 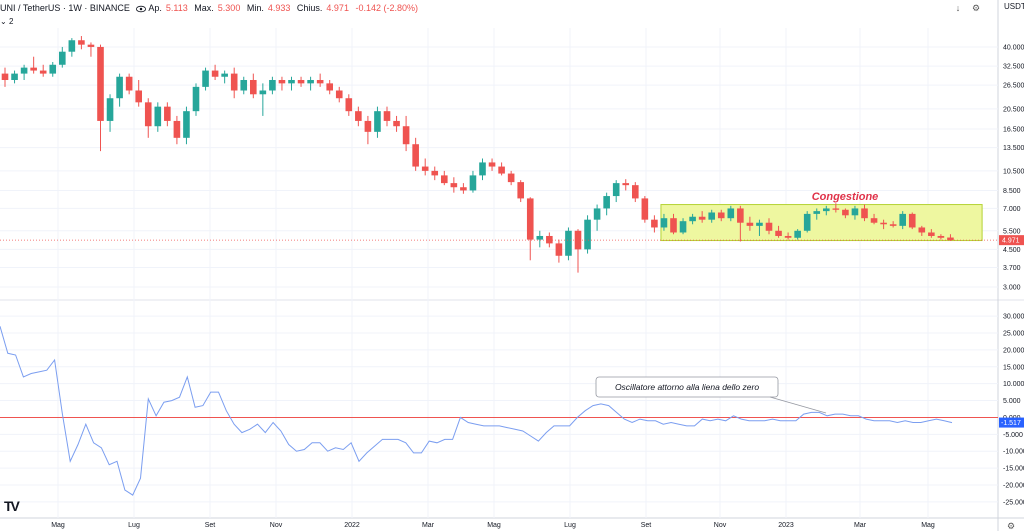 I want to click on osc-last-tag, so click(x=1011, y=422).